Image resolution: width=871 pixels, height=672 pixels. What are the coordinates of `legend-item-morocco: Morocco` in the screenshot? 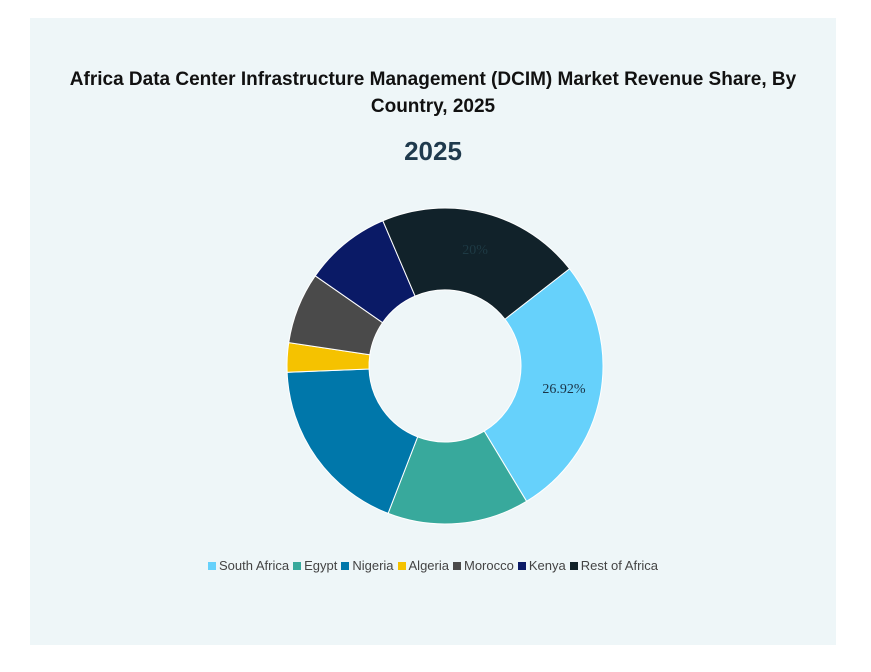 It's located at (483, 565).